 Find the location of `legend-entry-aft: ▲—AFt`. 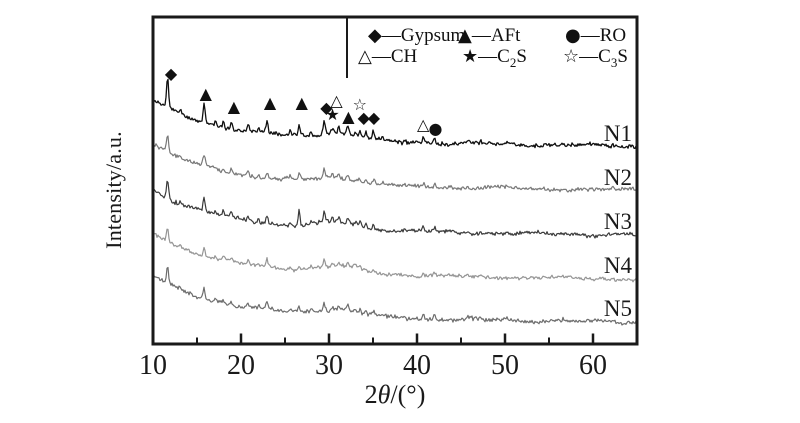

legend-entry-aft: ▲—AFt is located at coordinates (489, 35).